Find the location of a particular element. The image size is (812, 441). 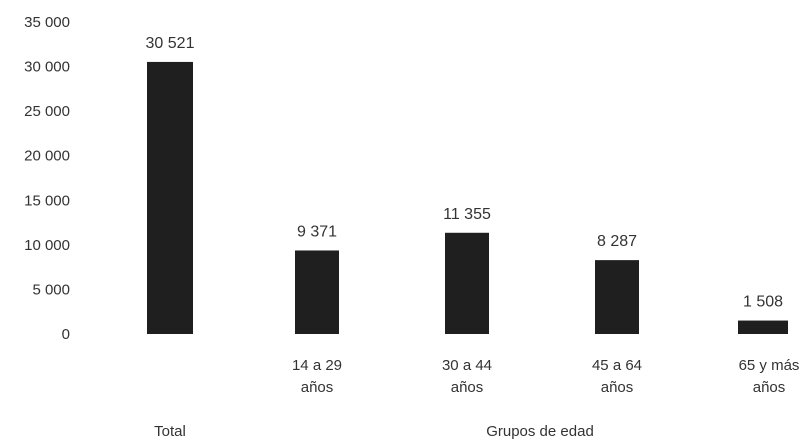

y-tick-label: 15 000 is located at coordinates (47, 200).